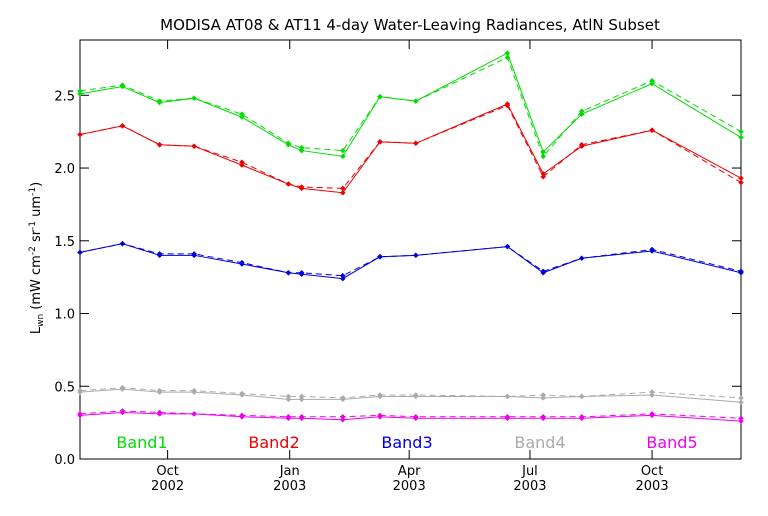 The width and height of the screenshot is (768, 516). I want to click on legend-item: Band3, so click(406, 442).